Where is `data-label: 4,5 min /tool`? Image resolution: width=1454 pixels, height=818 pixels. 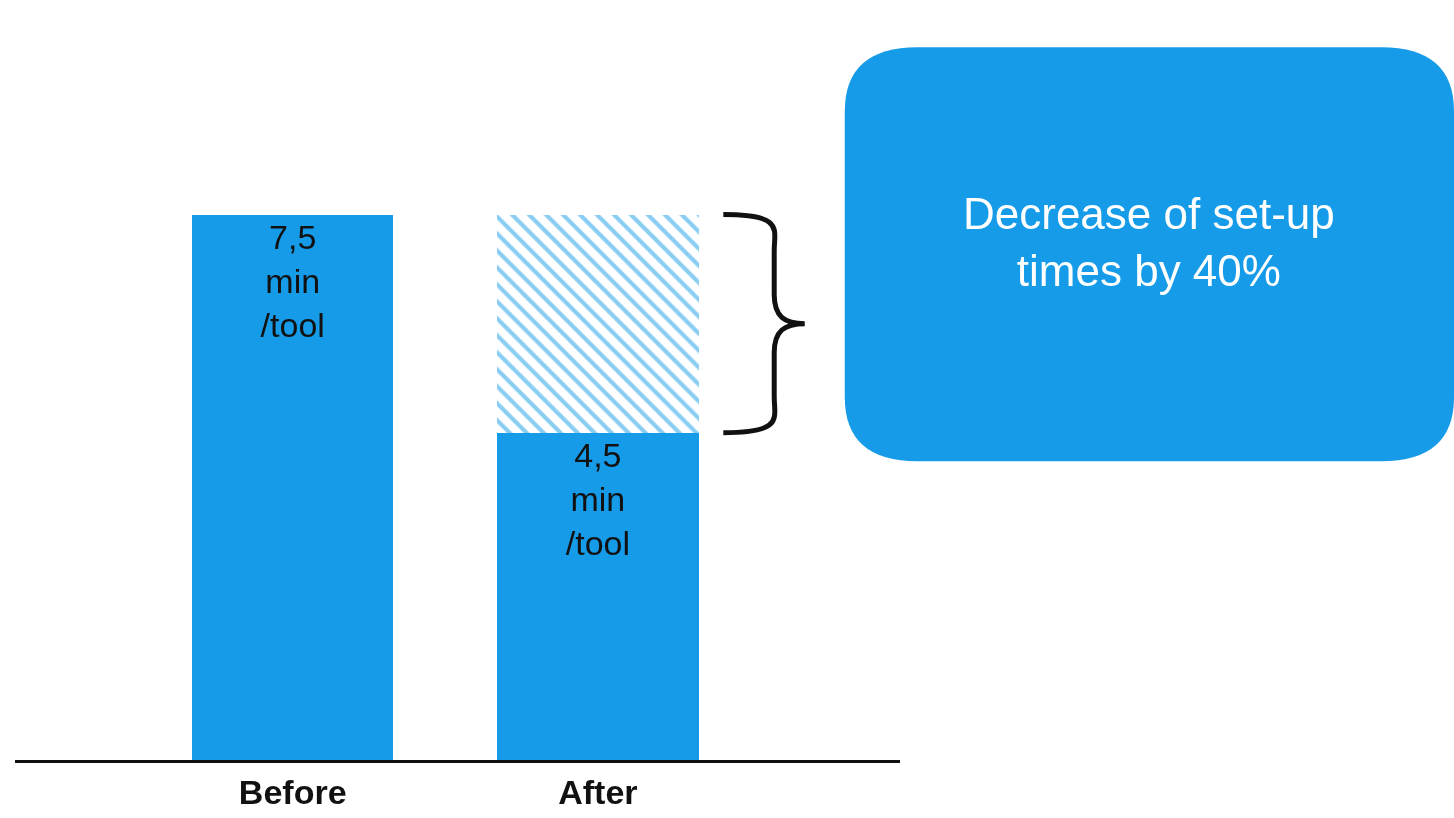
data-label: 4,5 min /tool is located at coordinates (598, 499).